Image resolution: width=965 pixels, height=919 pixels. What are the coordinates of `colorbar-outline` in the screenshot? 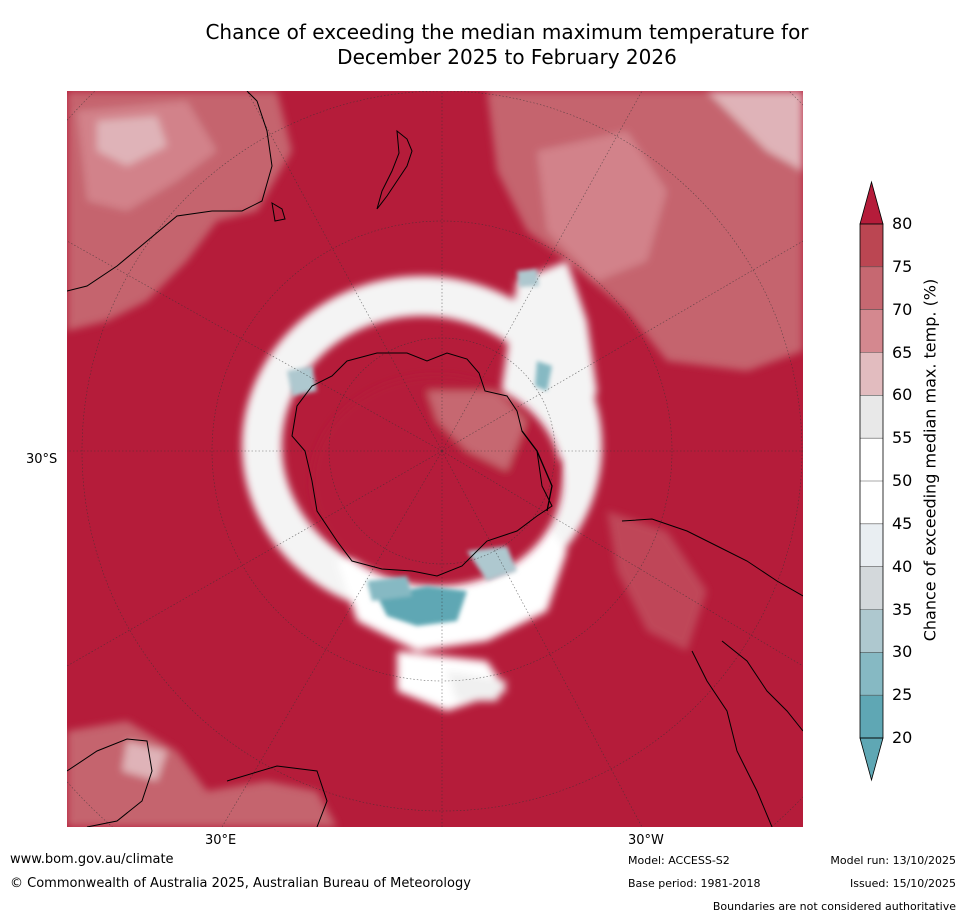 It's located at (871, 481).